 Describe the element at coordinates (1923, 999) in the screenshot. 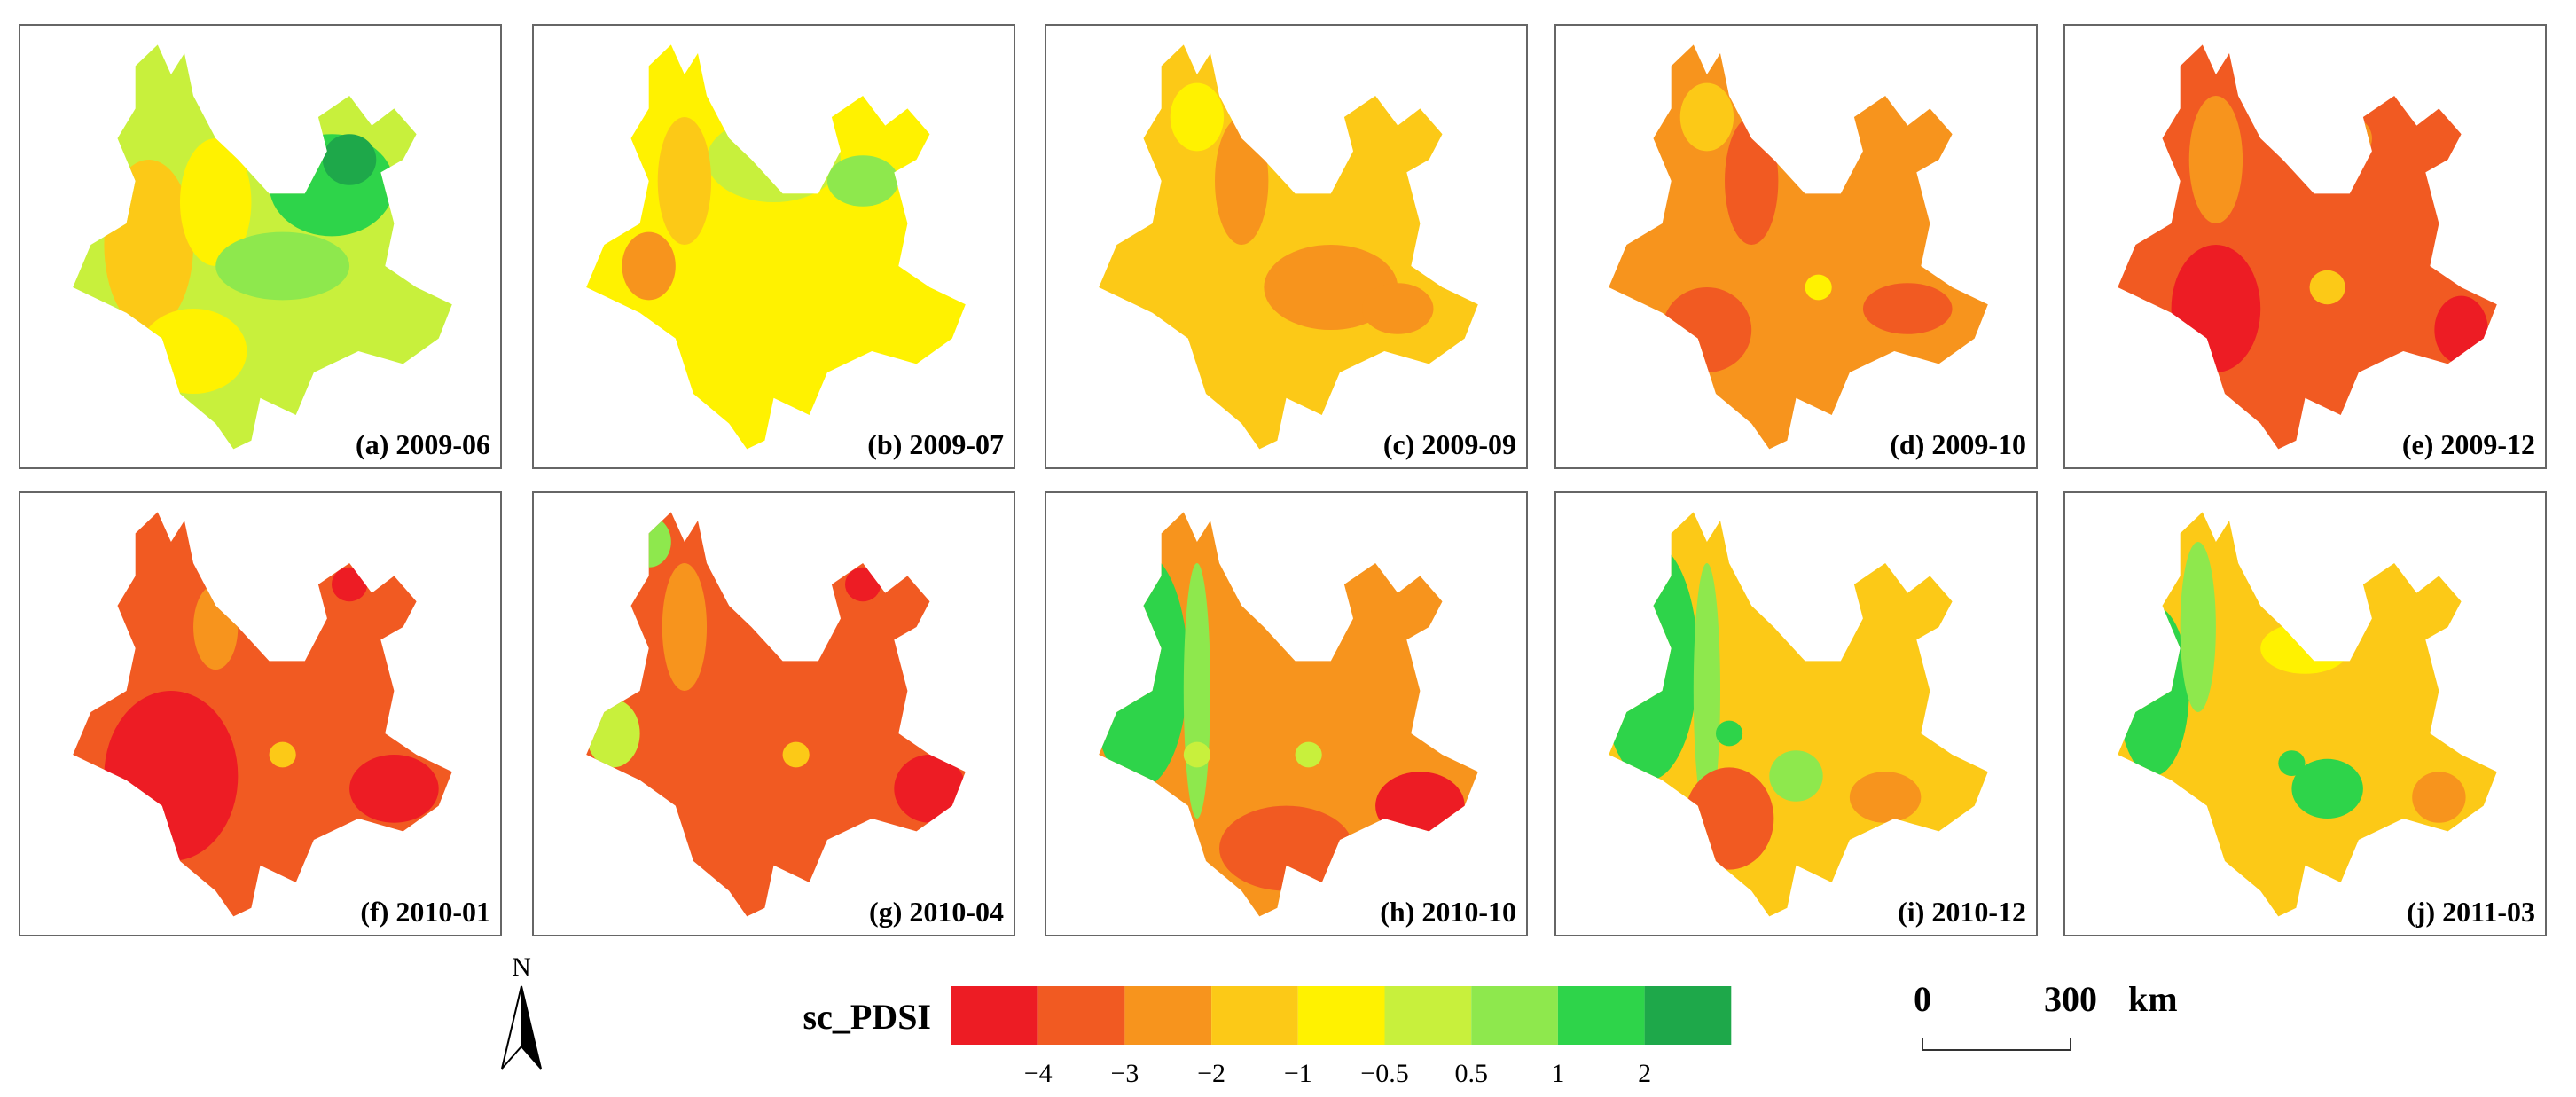

I see `scale-start: 0` at that location.